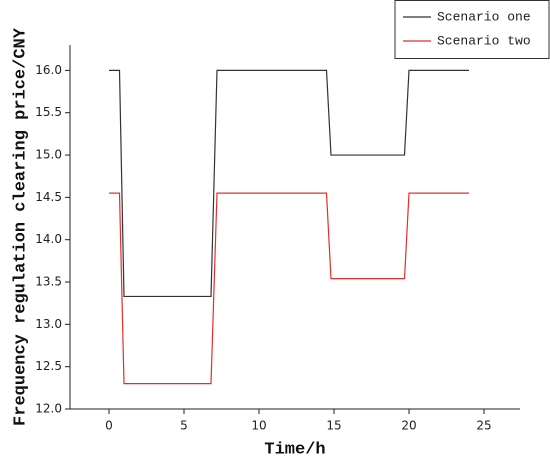 Image resolution: width=550 pixels, height=466 pixels. Describe the element at coordinates (48, 70) in the screenshot. I see `y-tick-label: 16.0` at that location.